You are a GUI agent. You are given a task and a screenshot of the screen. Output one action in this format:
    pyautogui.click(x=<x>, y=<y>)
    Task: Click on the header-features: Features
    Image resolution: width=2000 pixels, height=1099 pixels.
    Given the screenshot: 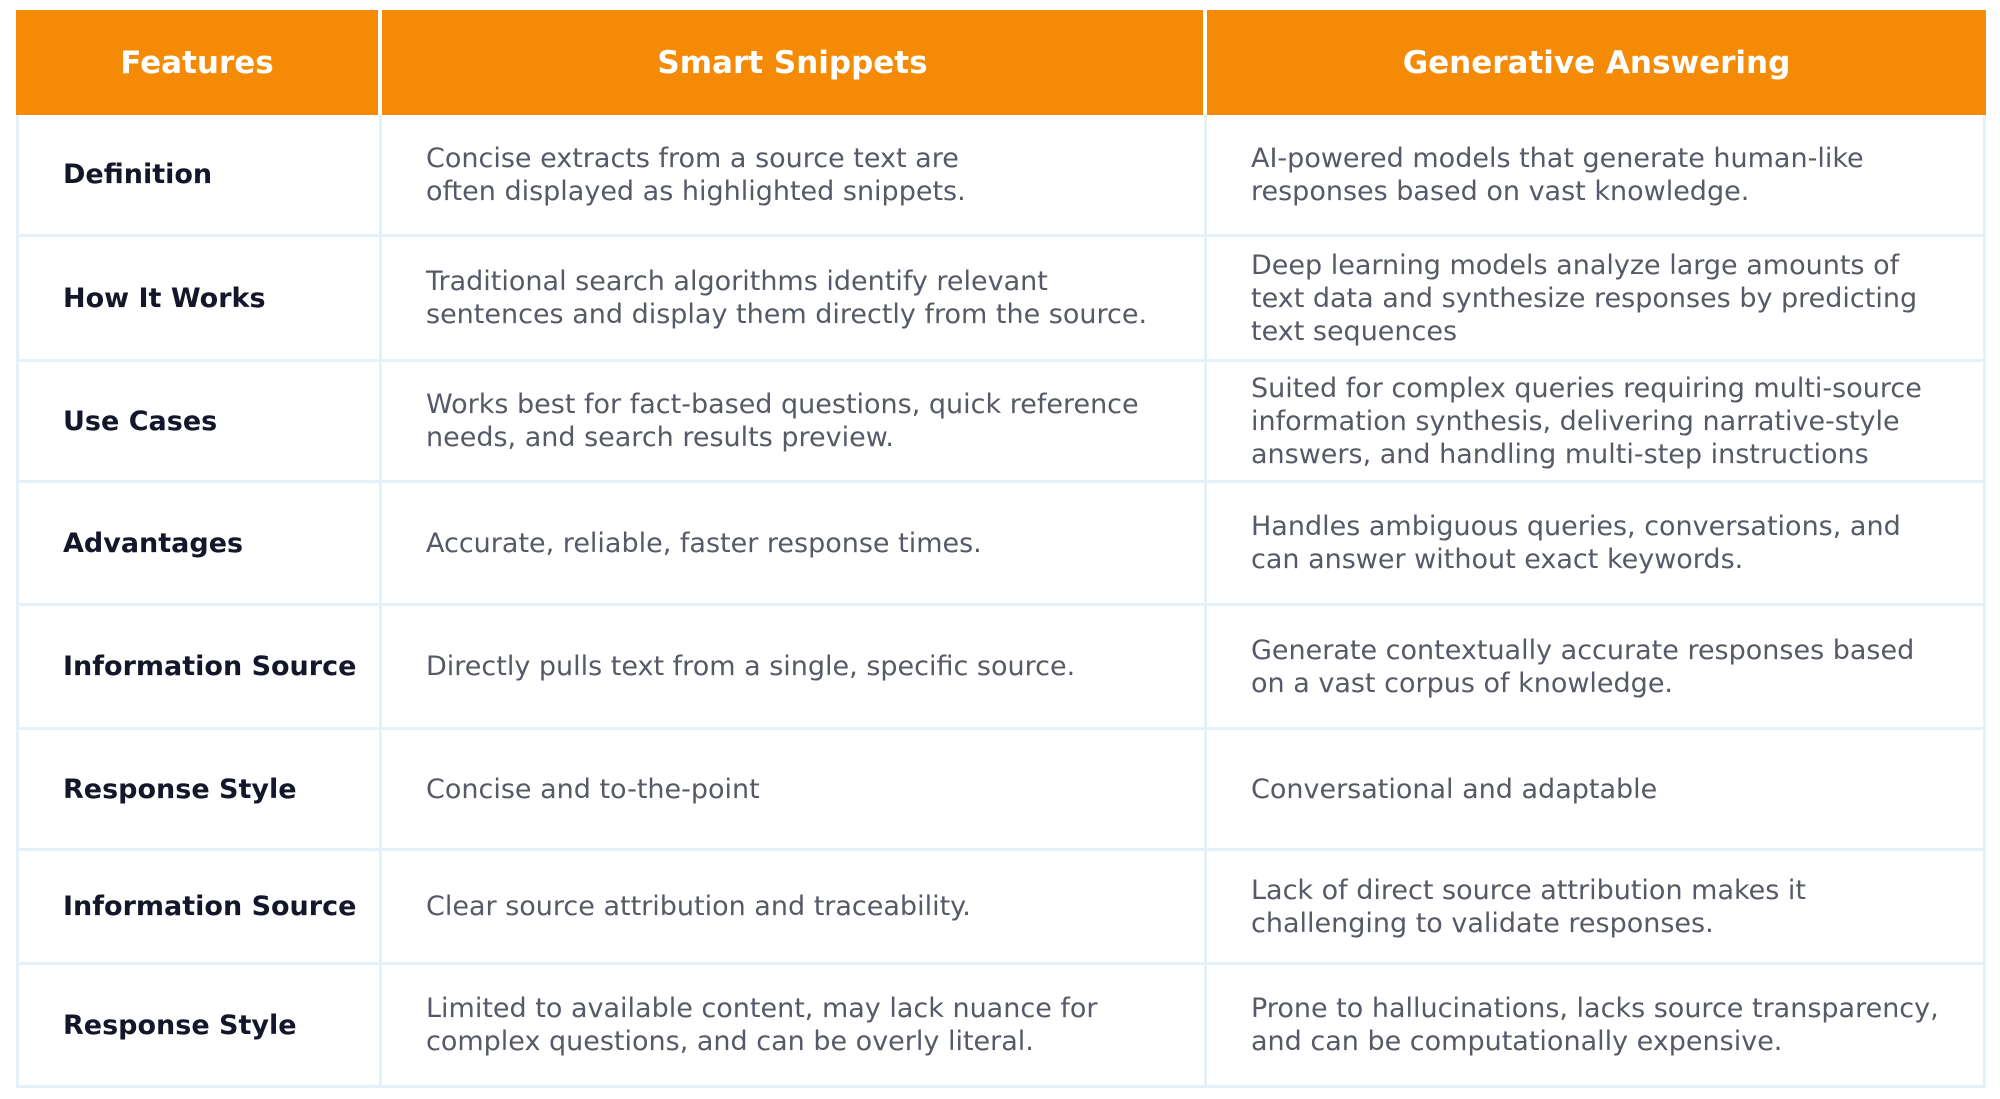 What is the action you would take?
    pyautogui.click(x=199, y=62)
    